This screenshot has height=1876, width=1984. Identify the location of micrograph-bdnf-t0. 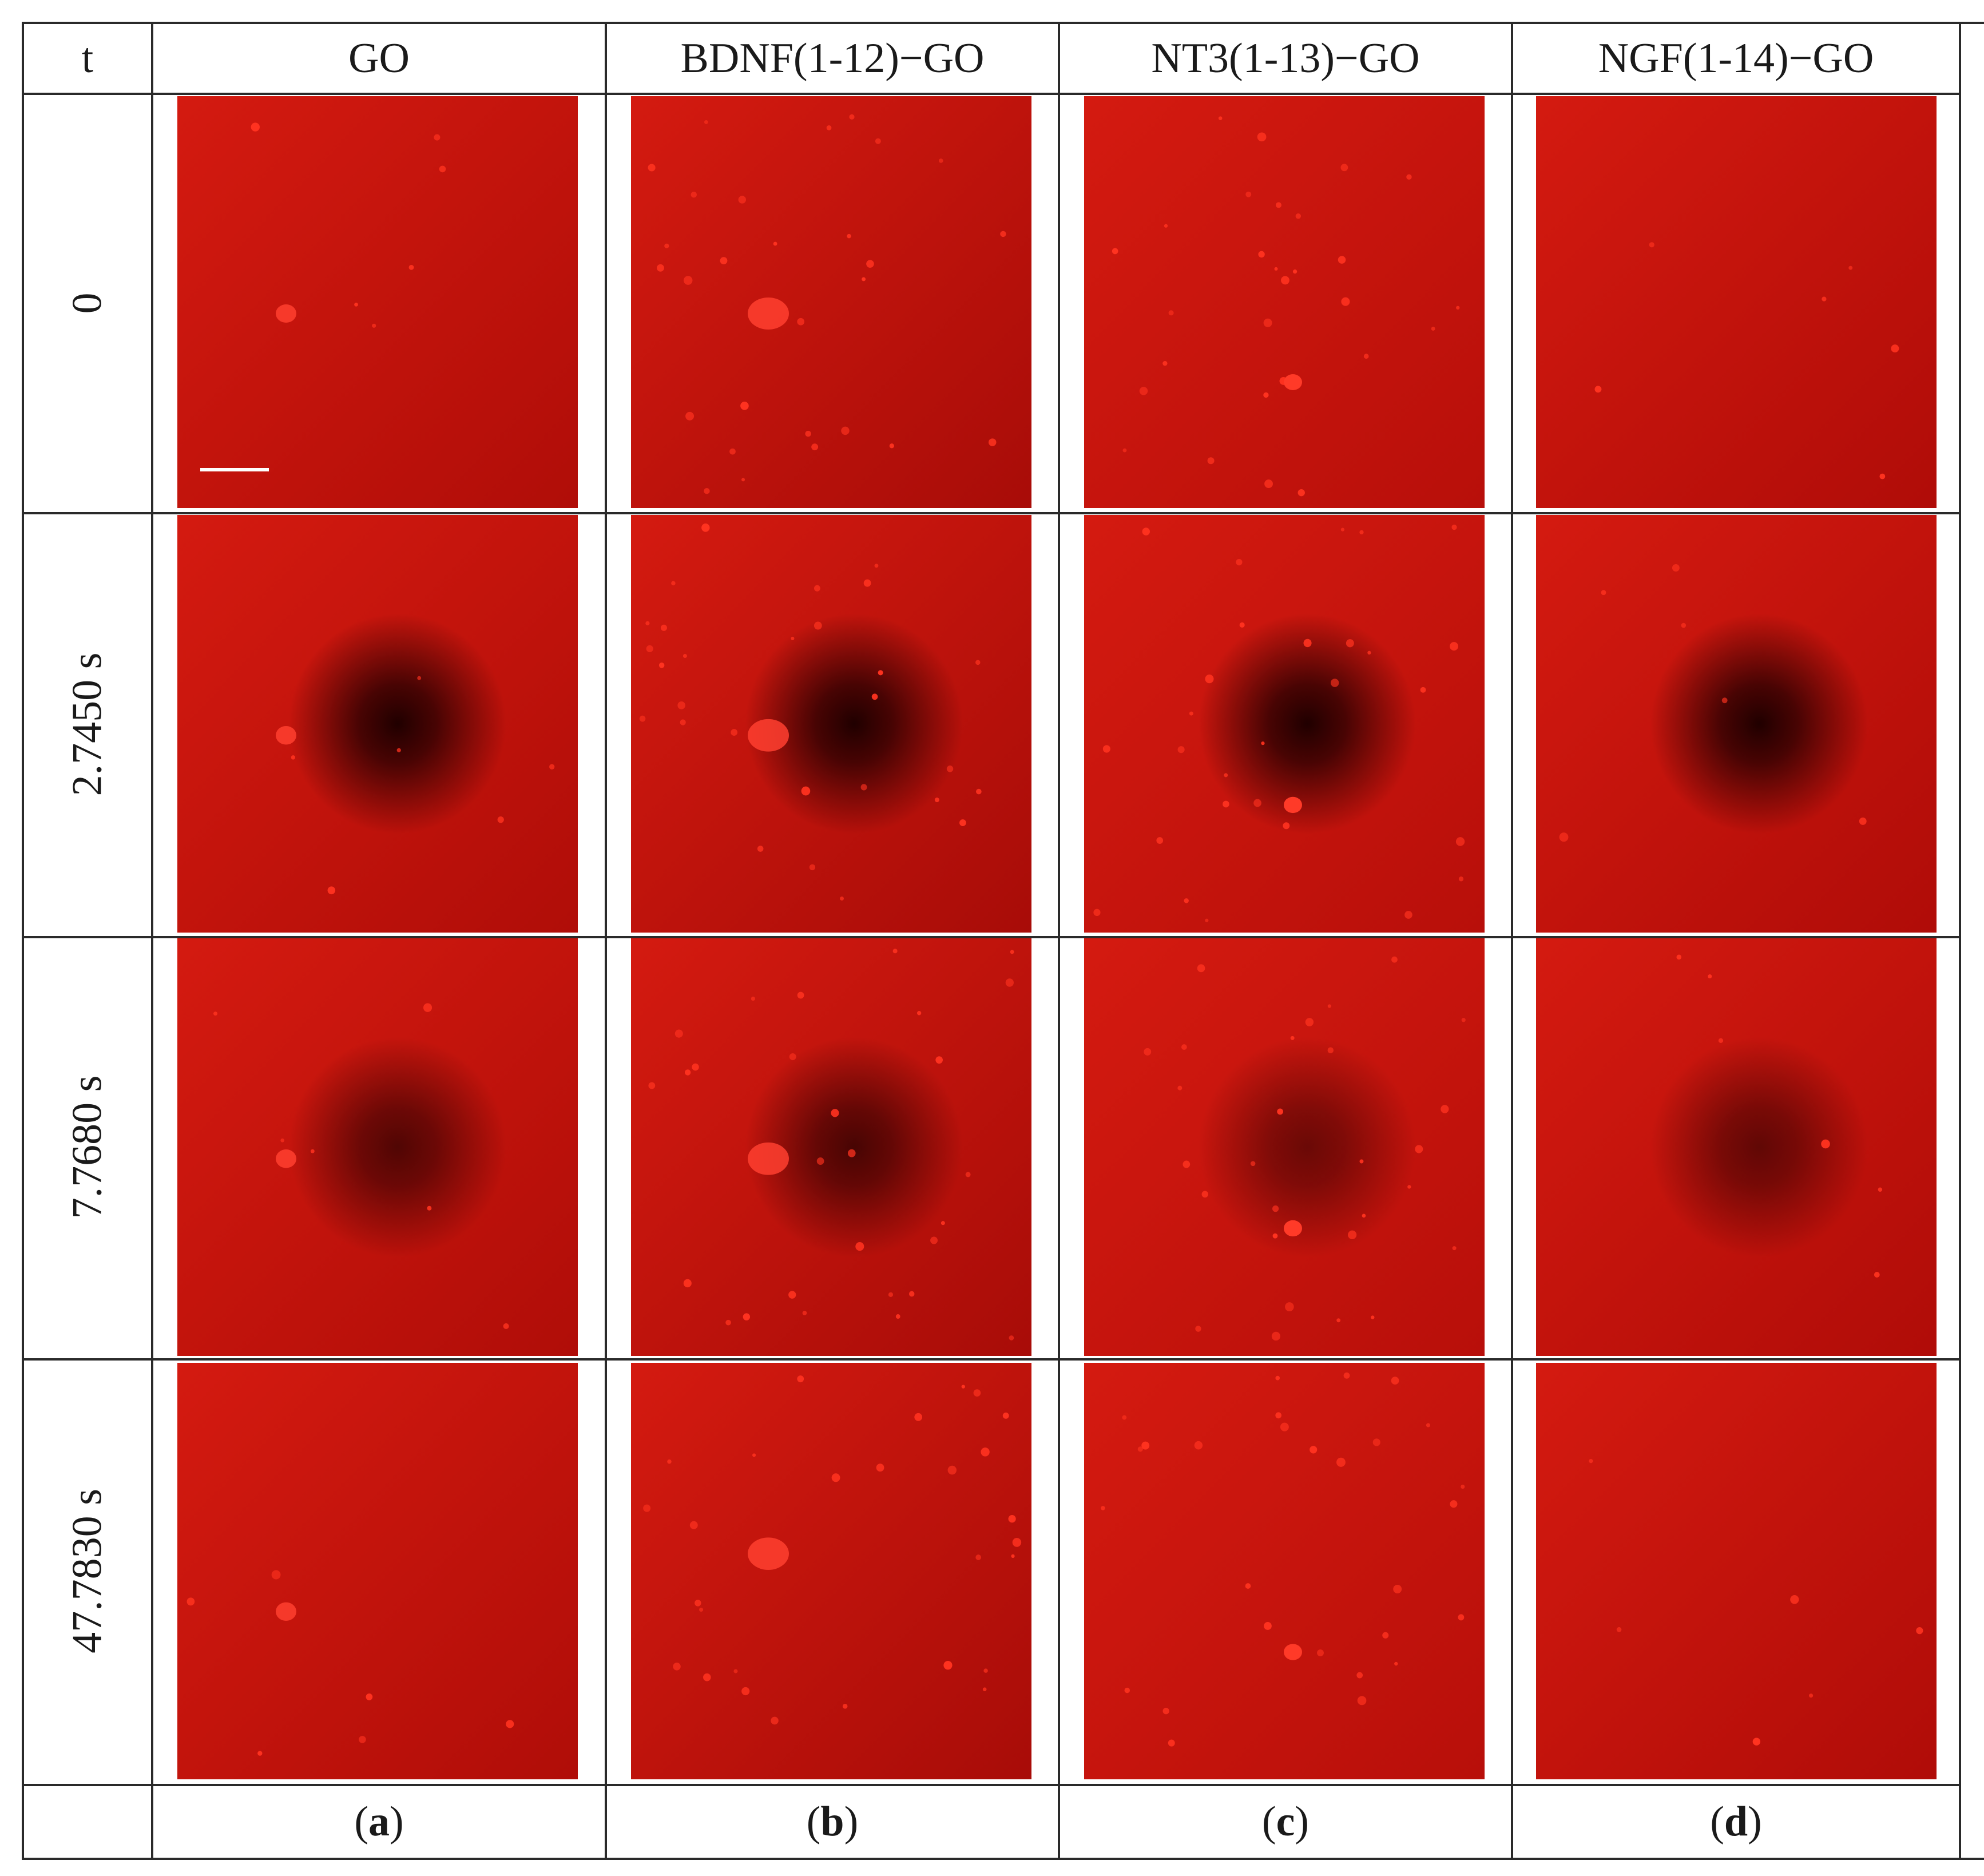
(831, 302).